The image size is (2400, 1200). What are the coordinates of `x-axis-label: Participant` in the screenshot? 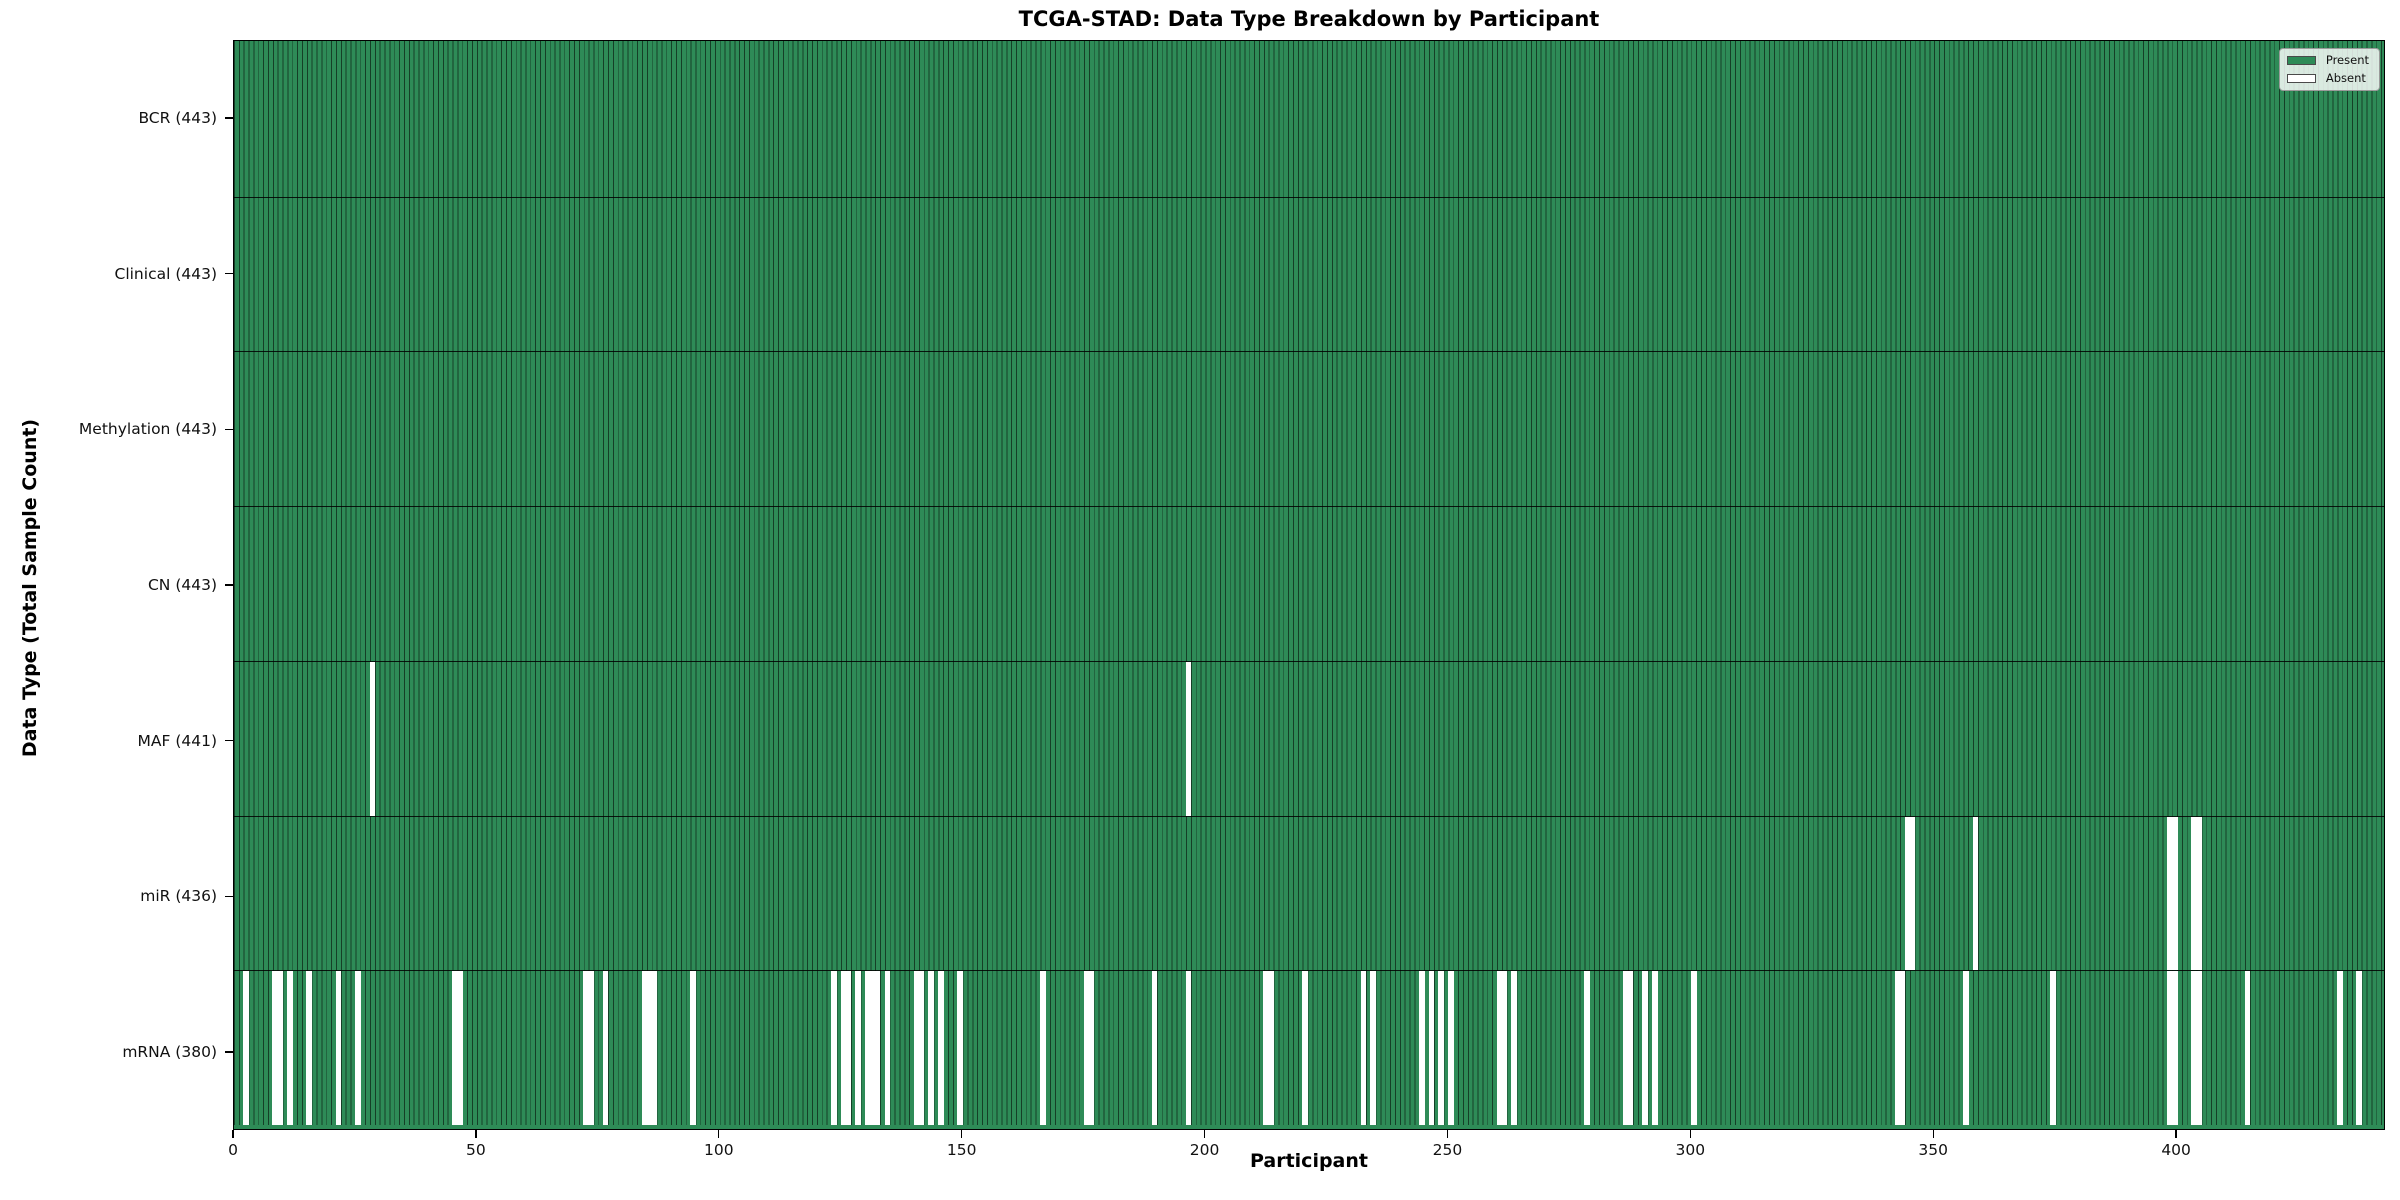 It's located at (1308, 1161).